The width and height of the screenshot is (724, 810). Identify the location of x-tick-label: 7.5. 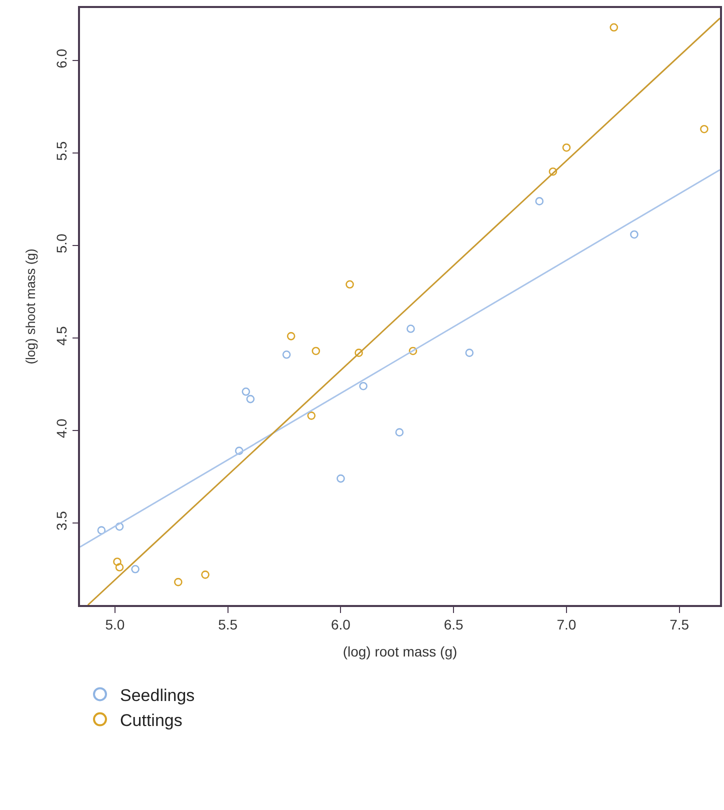
(680, 624).